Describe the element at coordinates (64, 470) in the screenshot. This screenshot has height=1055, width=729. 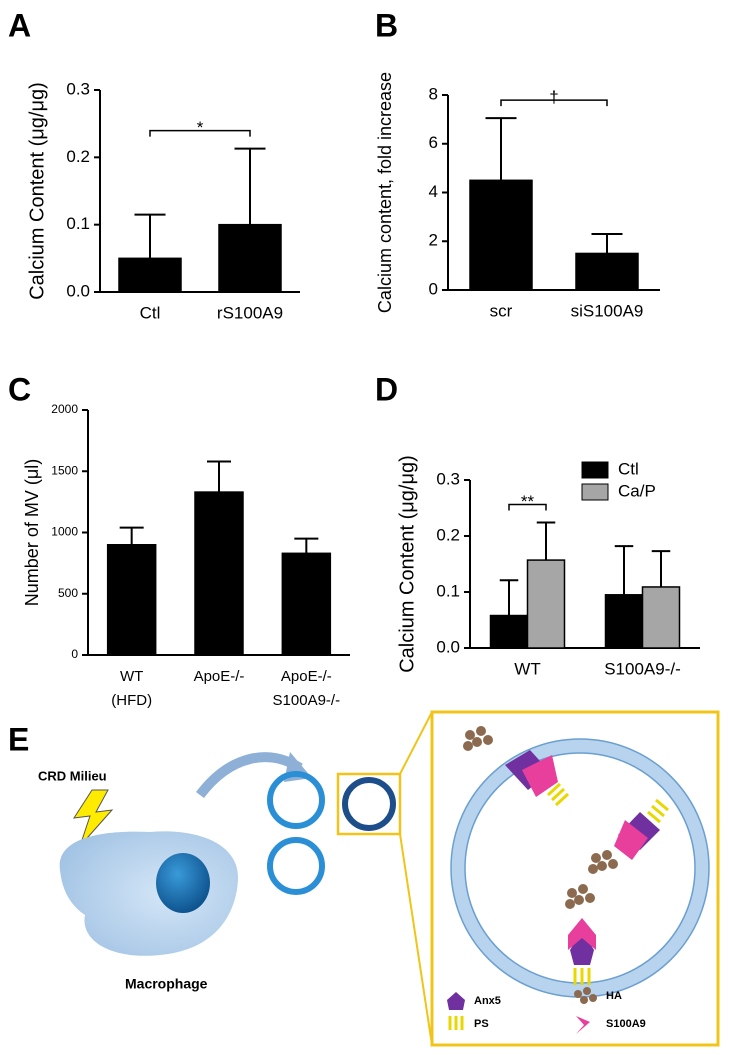
I see `y-tick-label: 1500` at that location.